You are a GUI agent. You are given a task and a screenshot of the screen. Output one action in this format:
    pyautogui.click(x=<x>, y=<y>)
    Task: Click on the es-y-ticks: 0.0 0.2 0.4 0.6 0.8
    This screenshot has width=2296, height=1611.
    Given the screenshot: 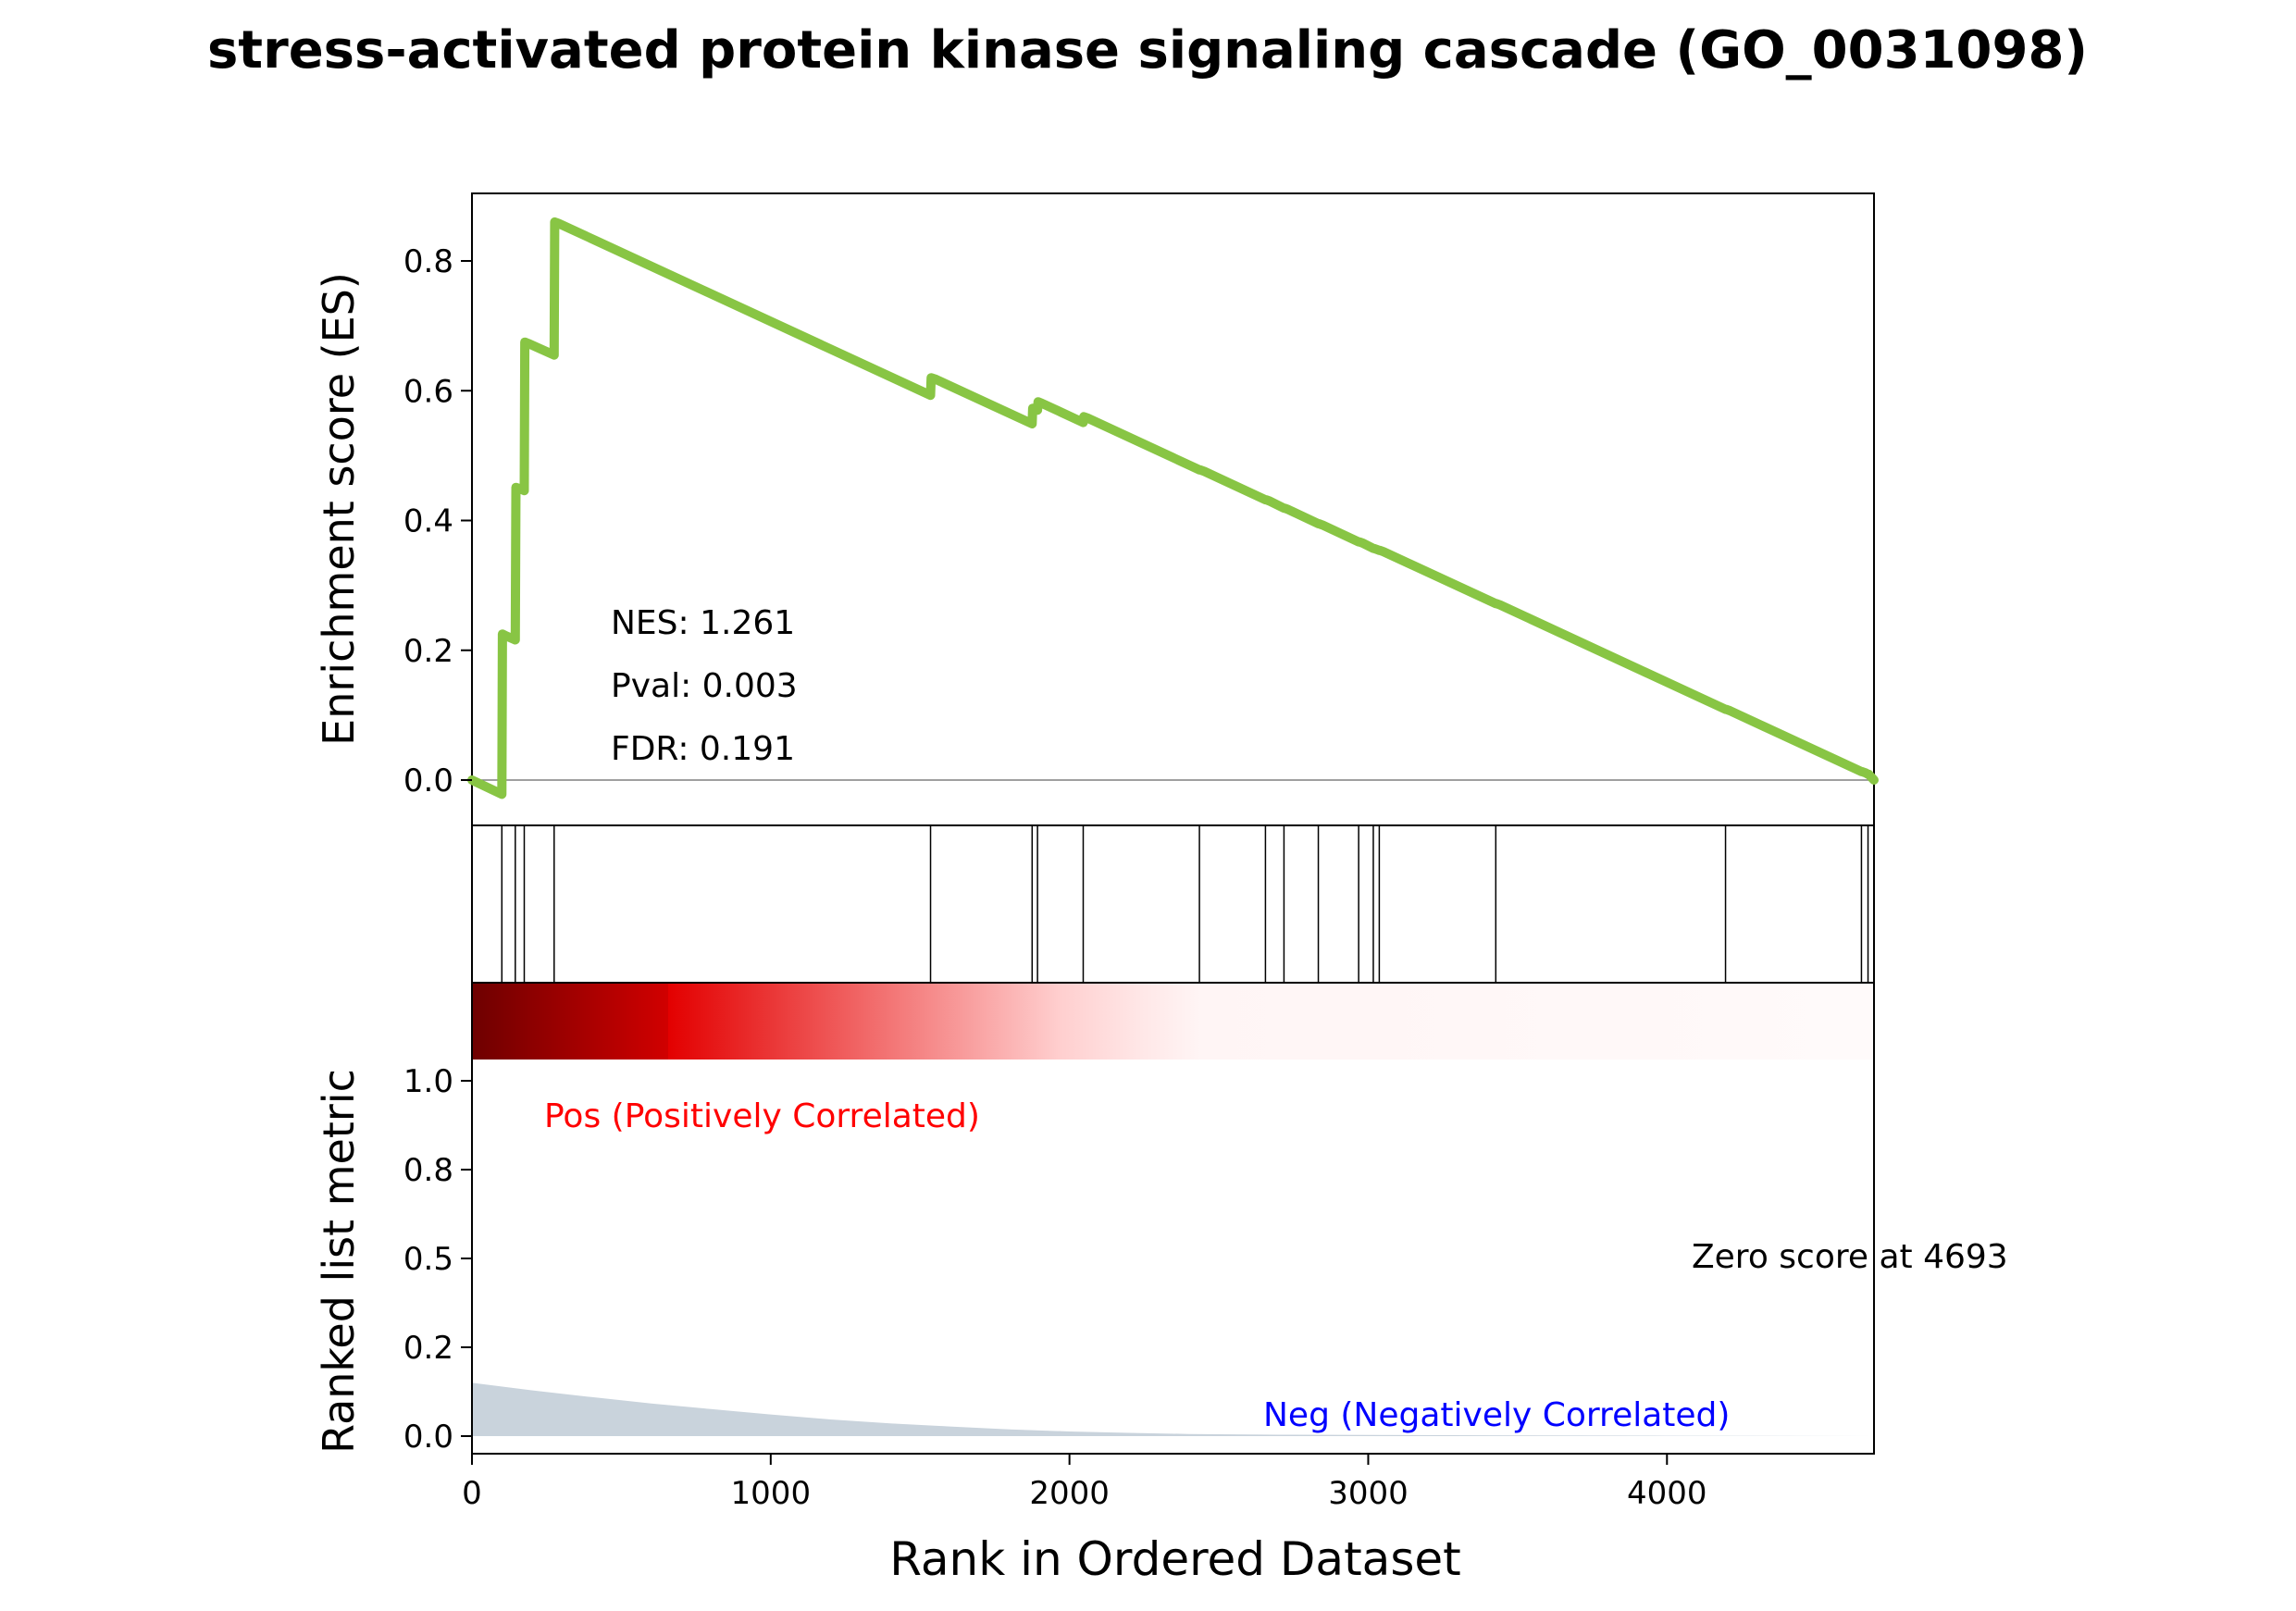 What is the action you would take?
    pyautogui.click(x=438, y=521)
    